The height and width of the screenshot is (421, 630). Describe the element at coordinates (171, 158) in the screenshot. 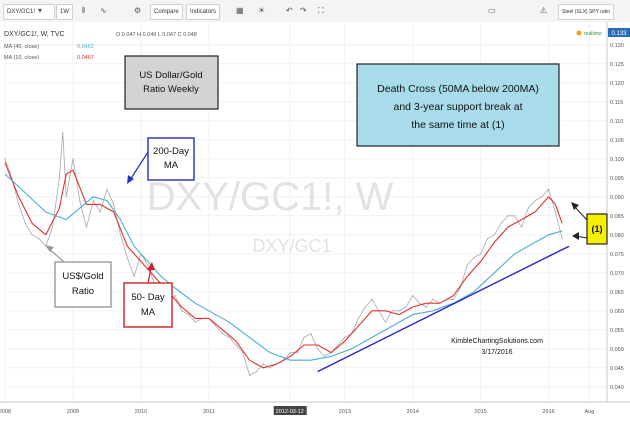

I see `ma200-callout-label: 200-Day MA` at that location.